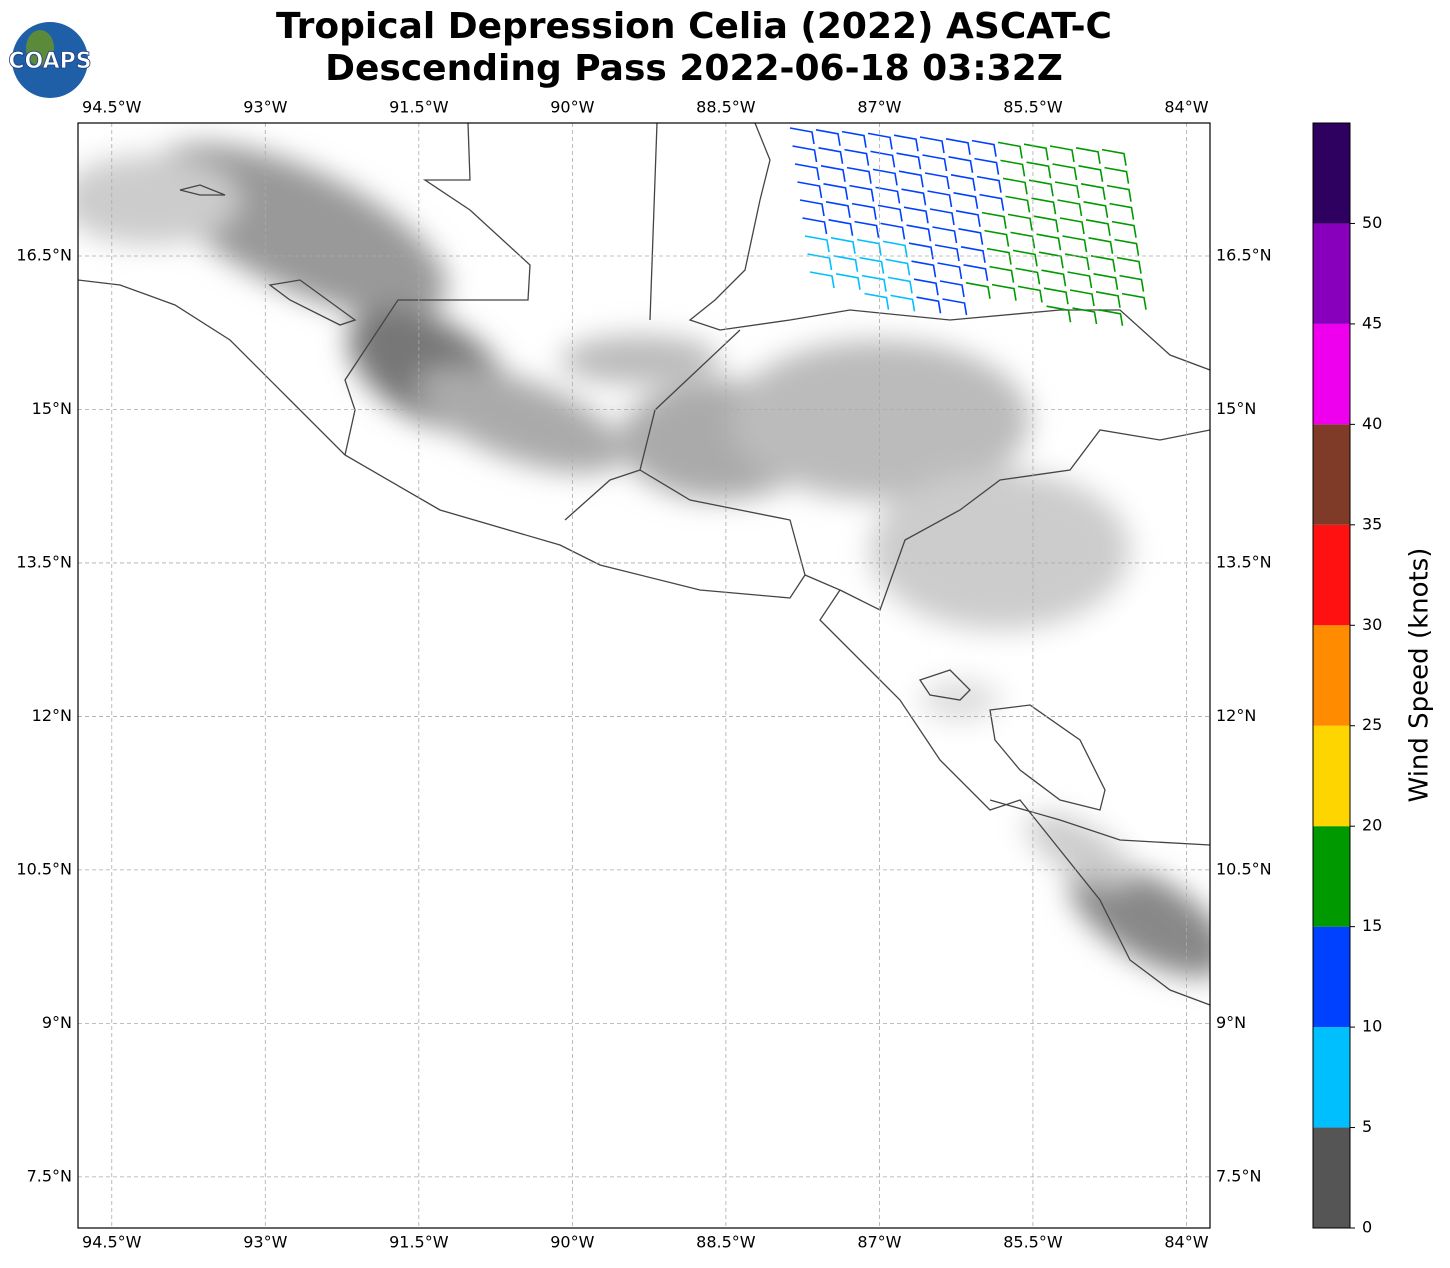 The image size is (1450, 1268). Describe the element at coordinates (572, 1242) in the screenshot. I see `lon-tick-label: 90°W` at that location.